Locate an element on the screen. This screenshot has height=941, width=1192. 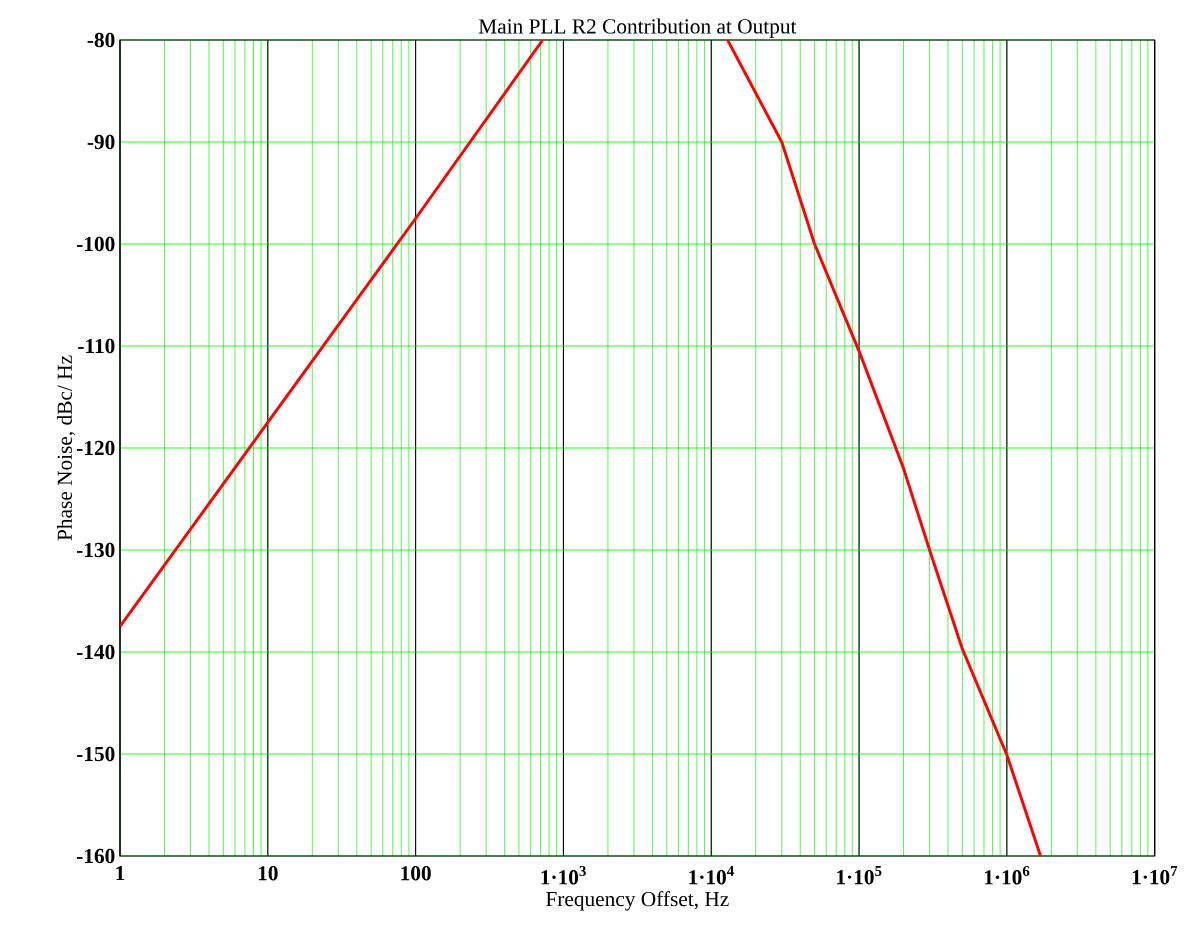
x-tick-label: 1·10$^{6}$ is located at coordinates (1007, 875).